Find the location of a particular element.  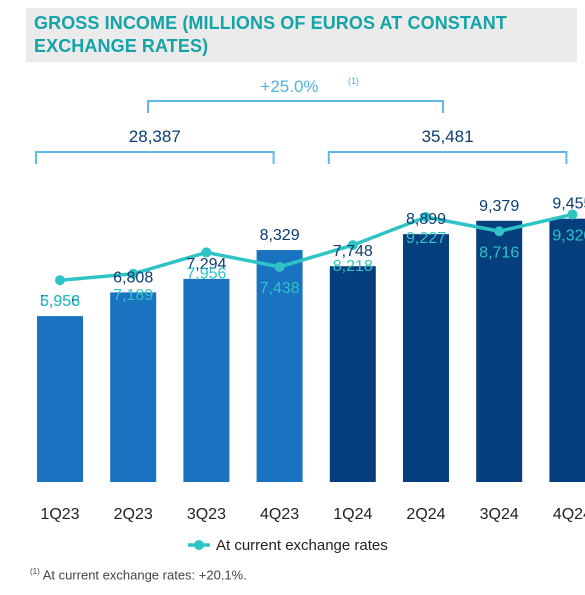

bar-1Q23 is located at coordinates (60, 399).